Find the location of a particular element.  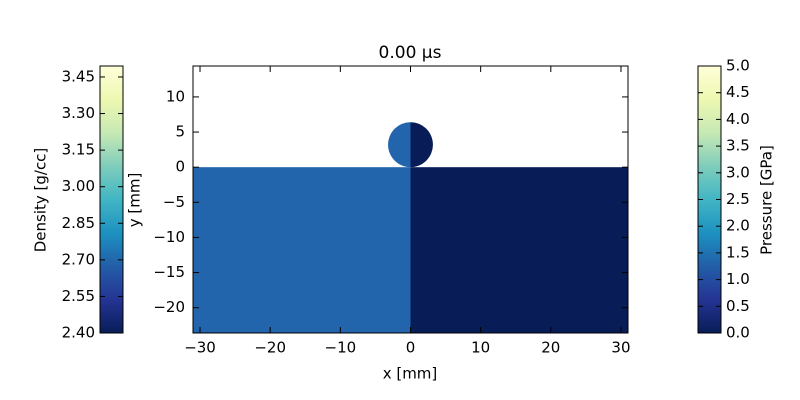

colorbar-tick-label: 2.55 is located at coordinates (78, 296).